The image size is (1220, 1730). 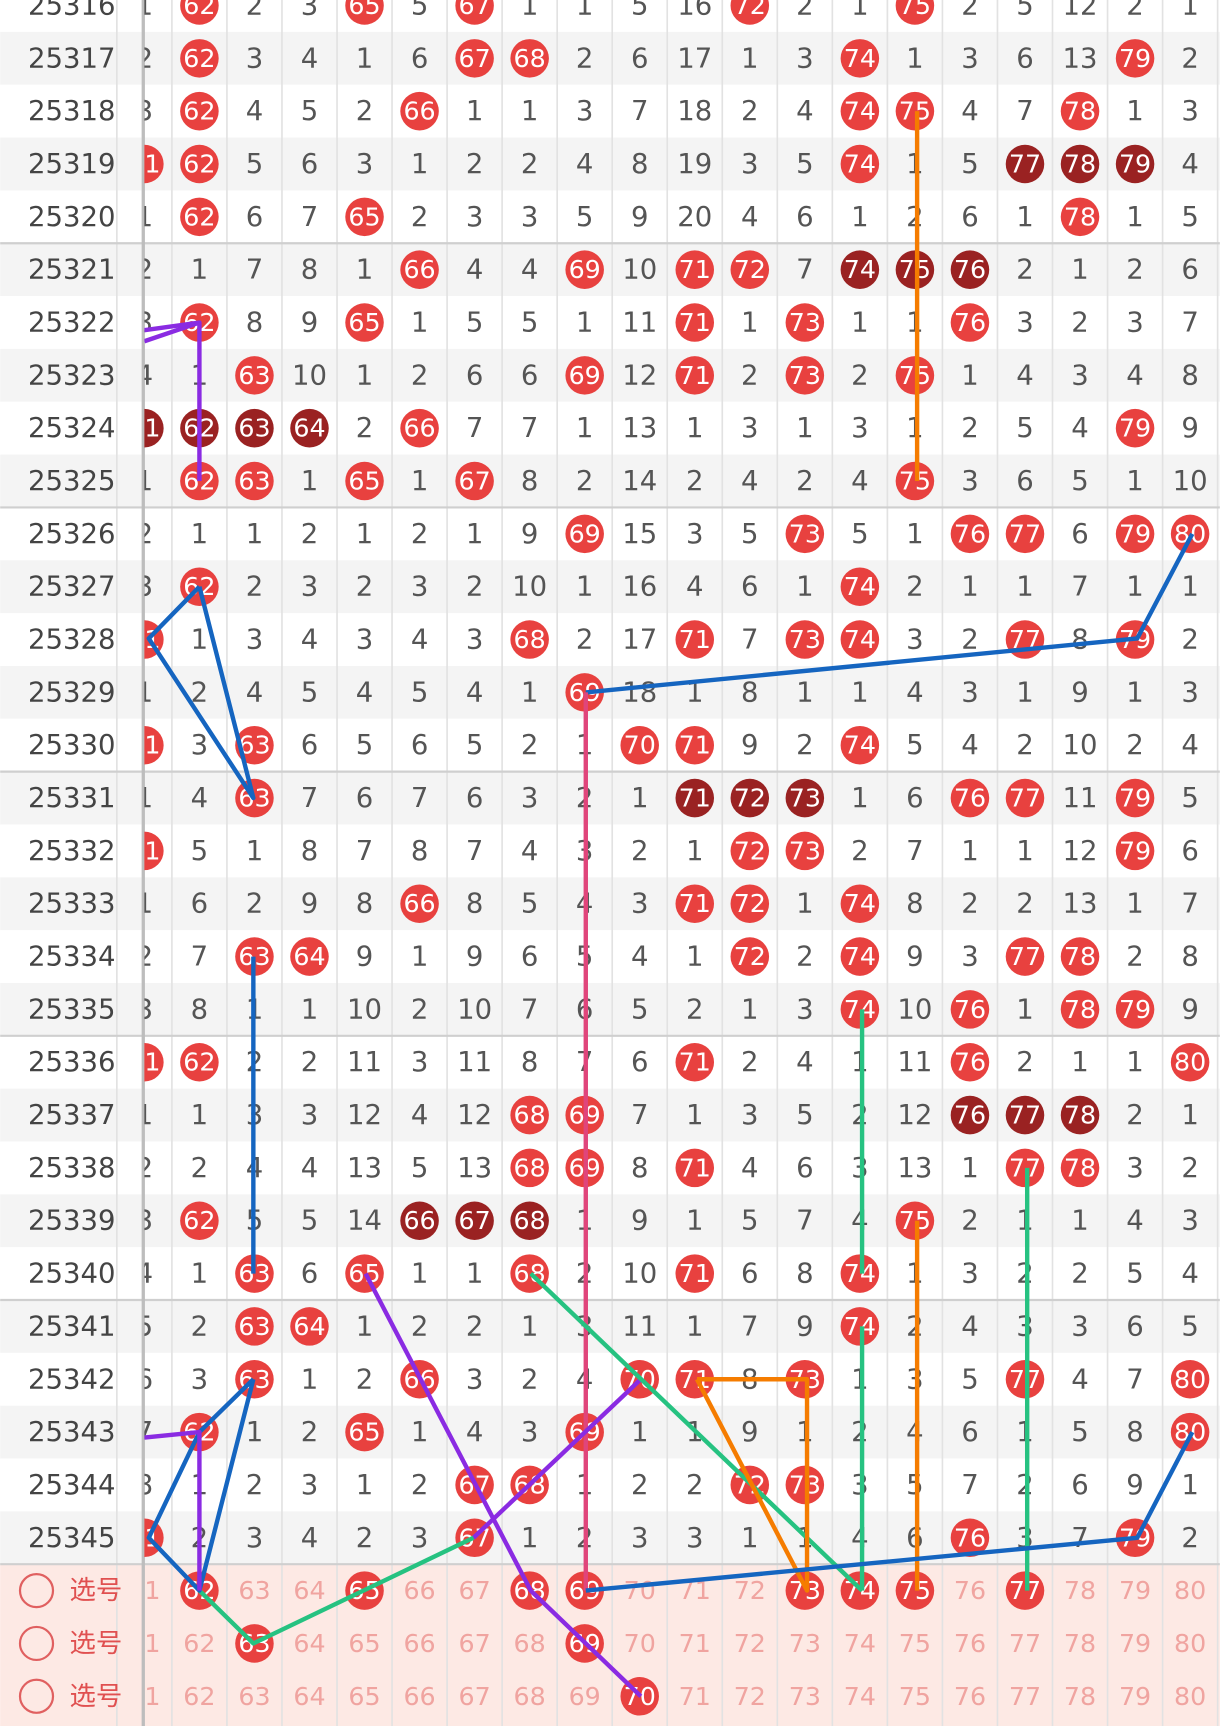 What do you see at coordinates (970, 1115) in the screenshot?
I see `ball-number: 76` at bounding box center [970, 1115].